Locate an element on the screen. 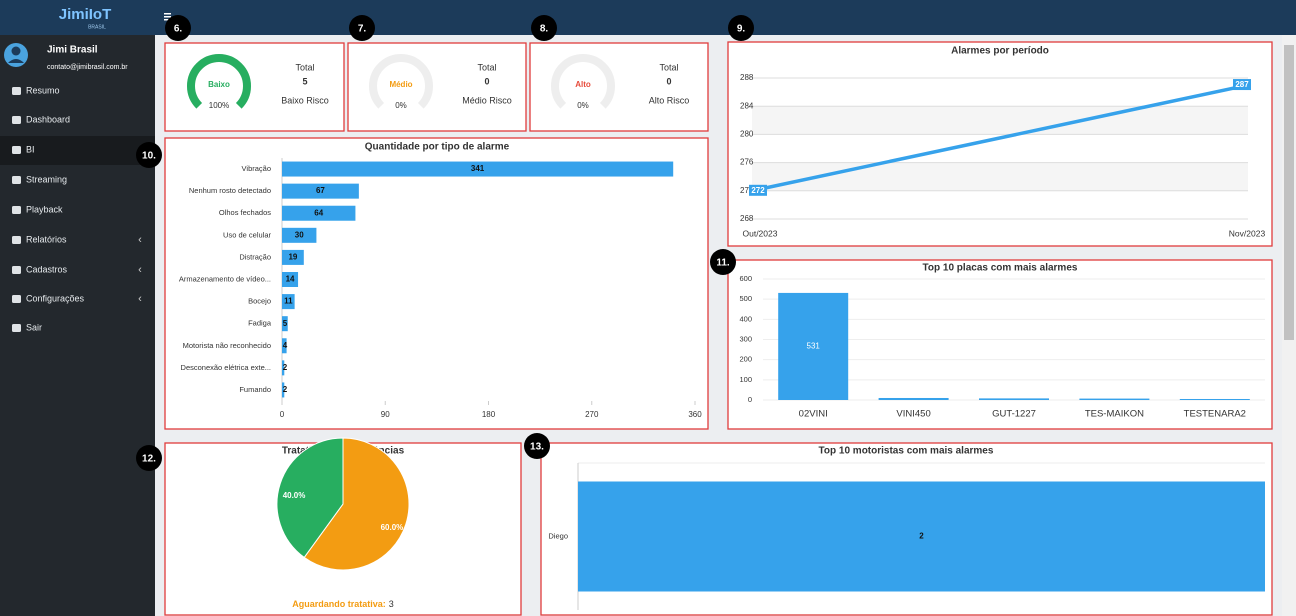  bar-value: 67 is located at coordinates (320, 190).